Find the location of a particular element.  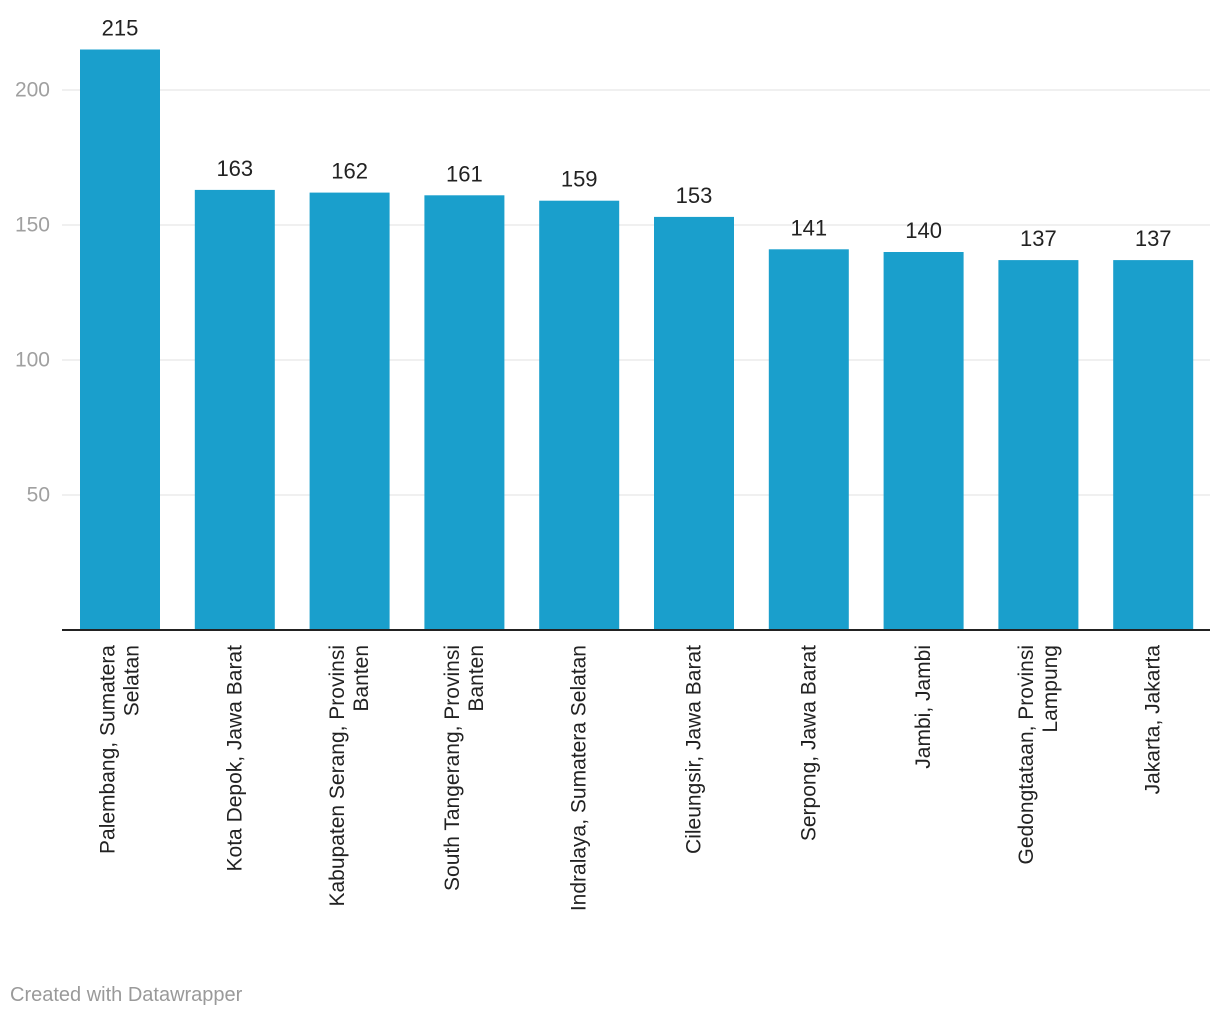

x-tick-label-line: Kota Depok, Jawa Barat is located at coordinates (234, 758).